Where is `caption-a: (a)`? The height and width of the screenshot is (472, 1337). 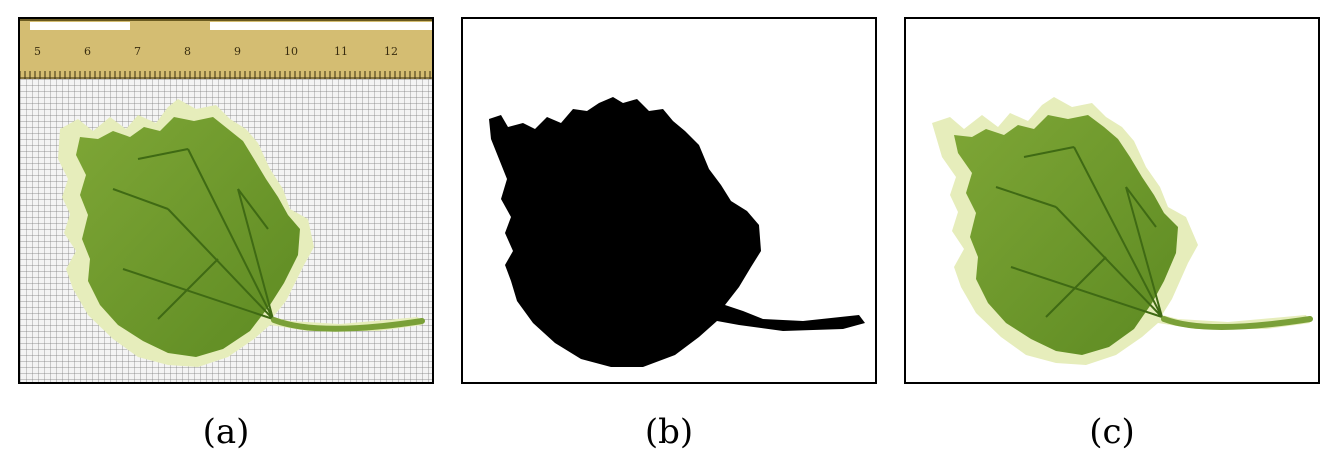
caption-a: (a) is located at coordinates (226, 432).